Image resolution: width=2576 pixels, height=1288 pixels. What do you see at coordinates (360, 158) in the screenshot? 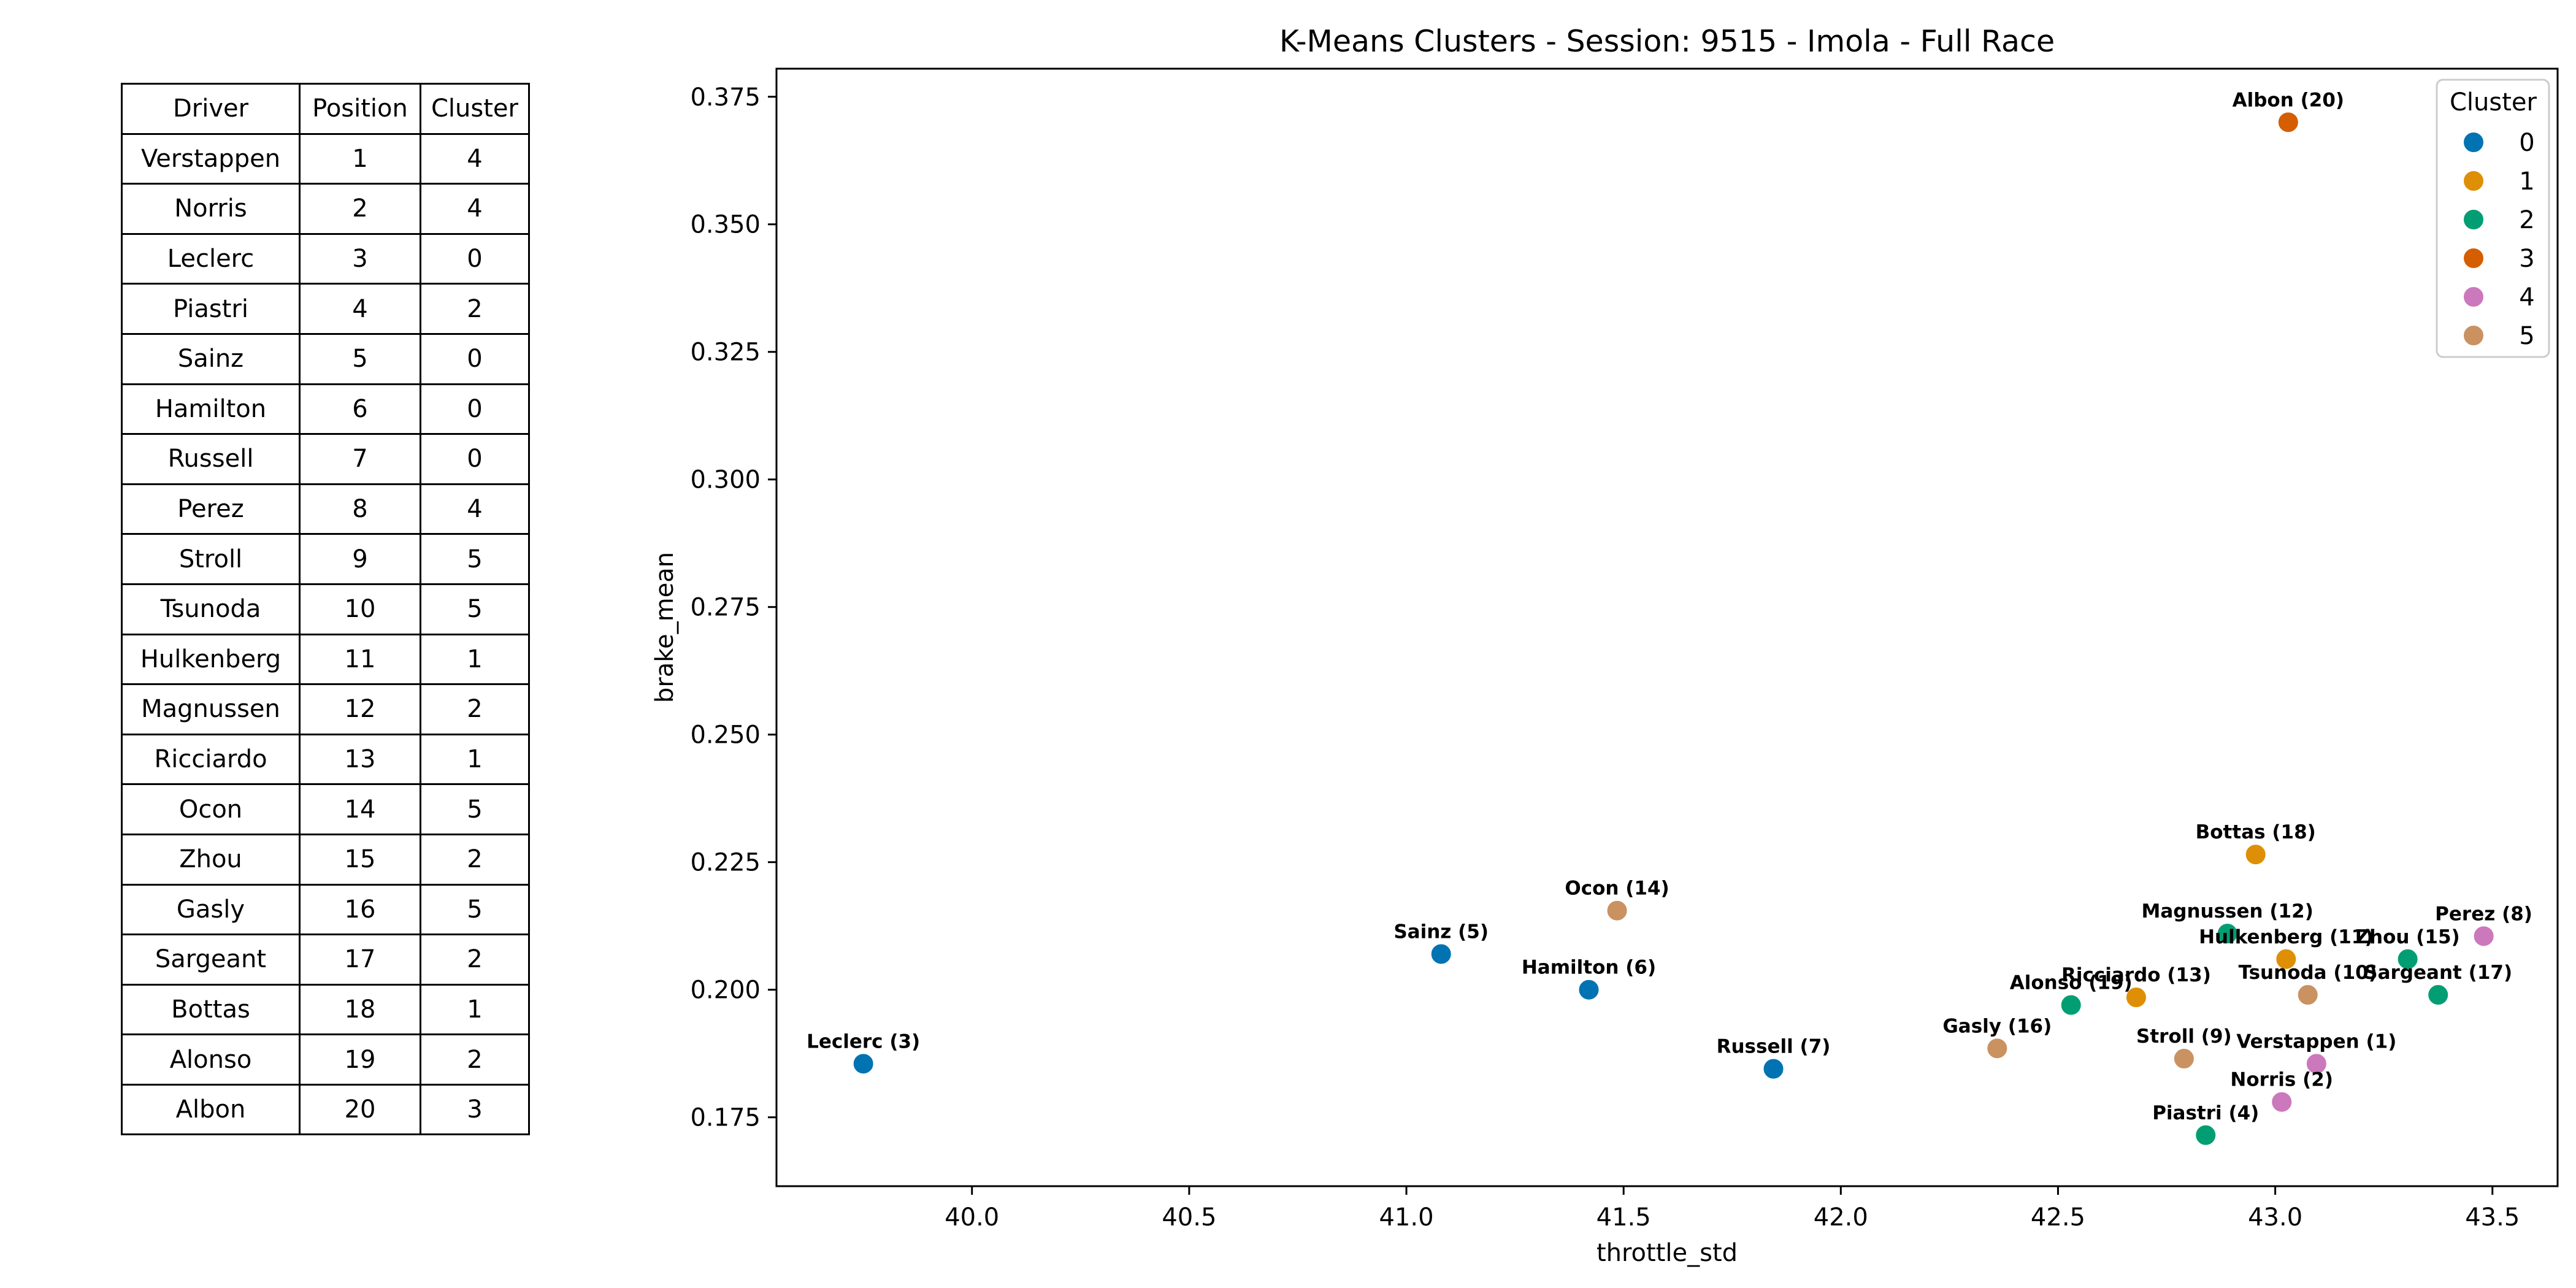
I see `cell-position: 1` at bounding box center [360, 158].